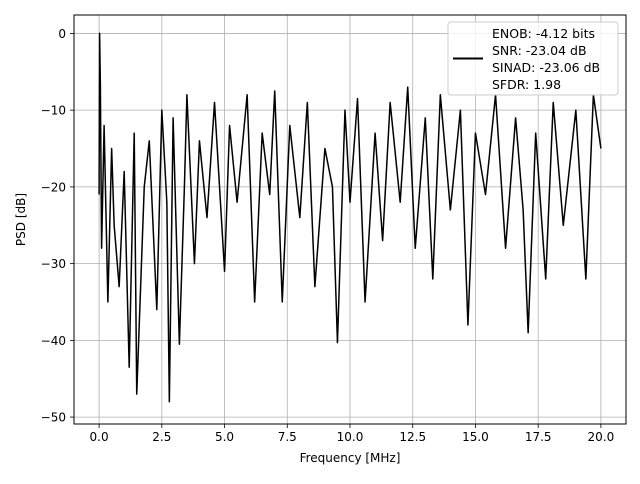 Image resolution: width=640 pixels, height=484 pixels. Describe the element at coordinates (475, 437) in the screenshot. I see `x-tick-label: 15.0` at that location.